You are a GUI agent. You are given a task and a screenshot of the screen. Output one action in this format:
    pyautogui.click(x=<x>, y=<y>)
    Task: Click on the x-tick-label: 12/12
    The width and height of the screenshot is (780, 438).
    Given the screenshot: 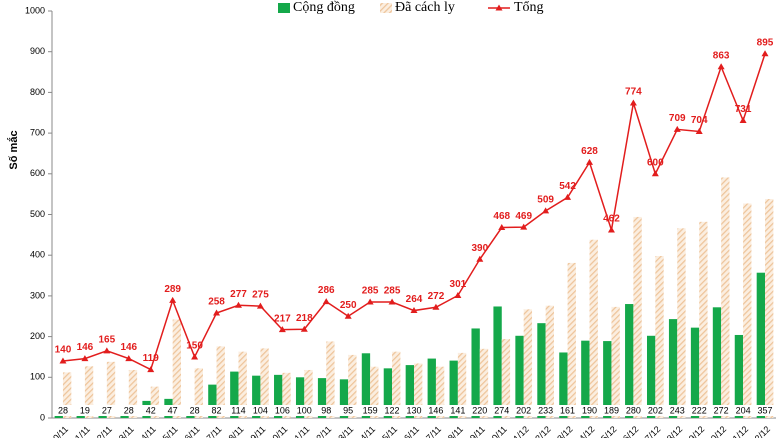 What is the action you would take?
    pyautogui.click(x=760, y=431)
    